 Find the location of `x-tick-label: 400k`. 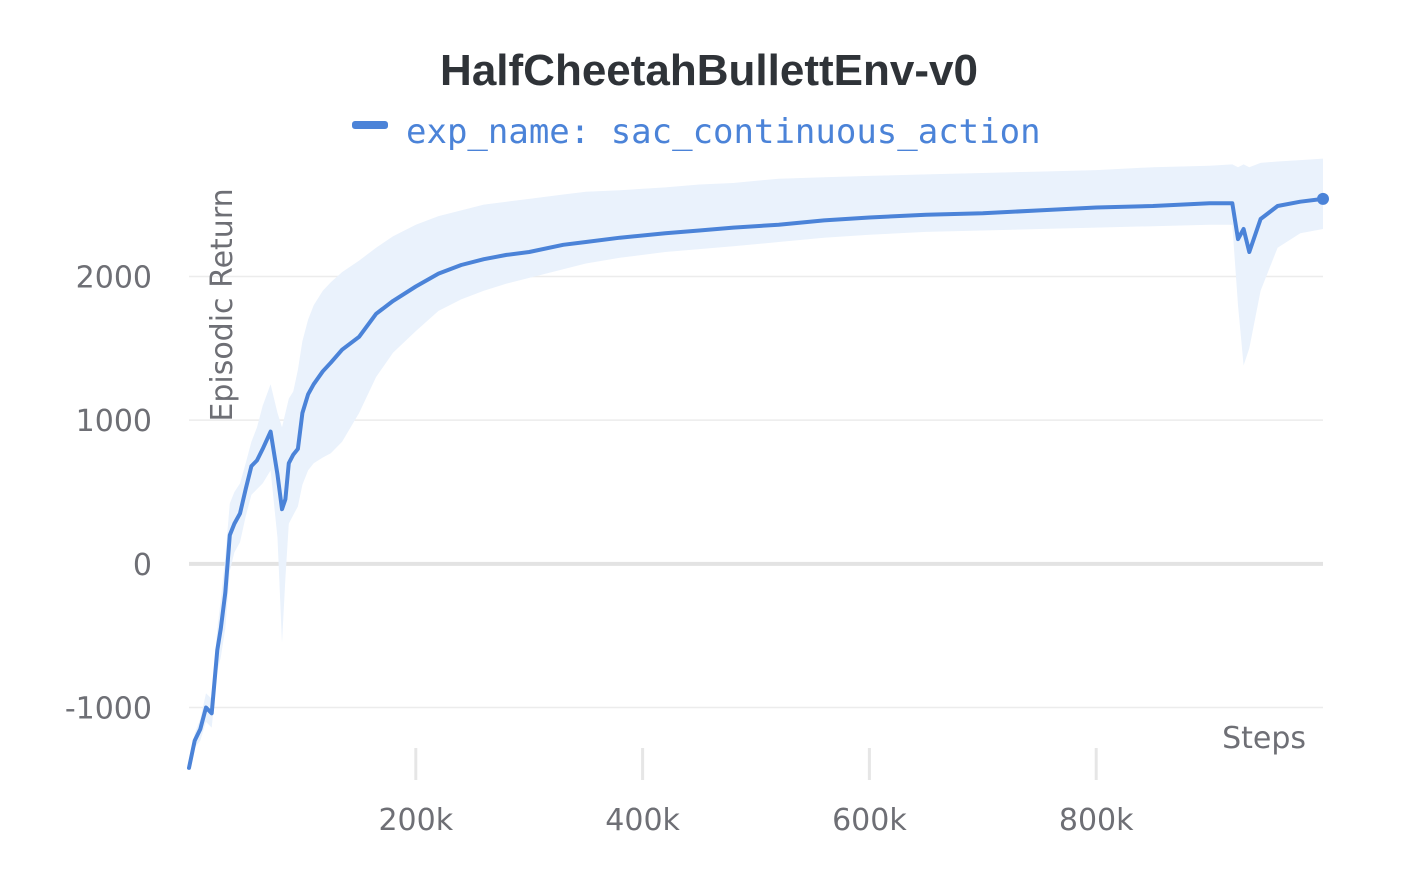

x-tick-label: 400k is located at coordinates (642, 820).